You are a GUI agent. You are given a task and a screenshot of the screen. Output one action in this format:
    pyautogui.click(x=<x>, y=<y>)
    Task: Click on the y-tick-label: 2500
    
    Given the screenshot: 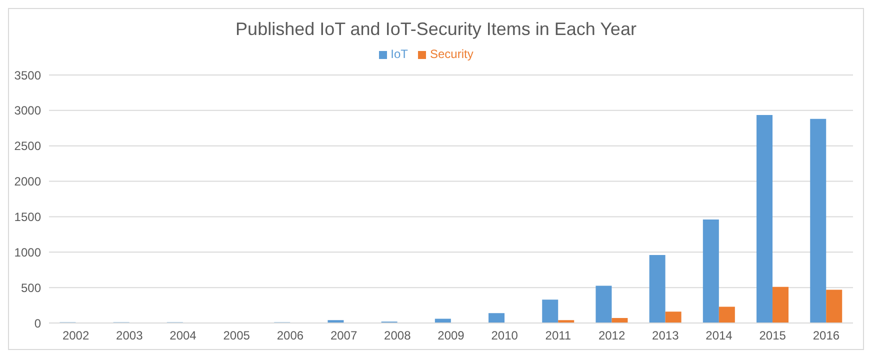 What is the action you would take?
    pyautogui.click(x=28, y=146)
    